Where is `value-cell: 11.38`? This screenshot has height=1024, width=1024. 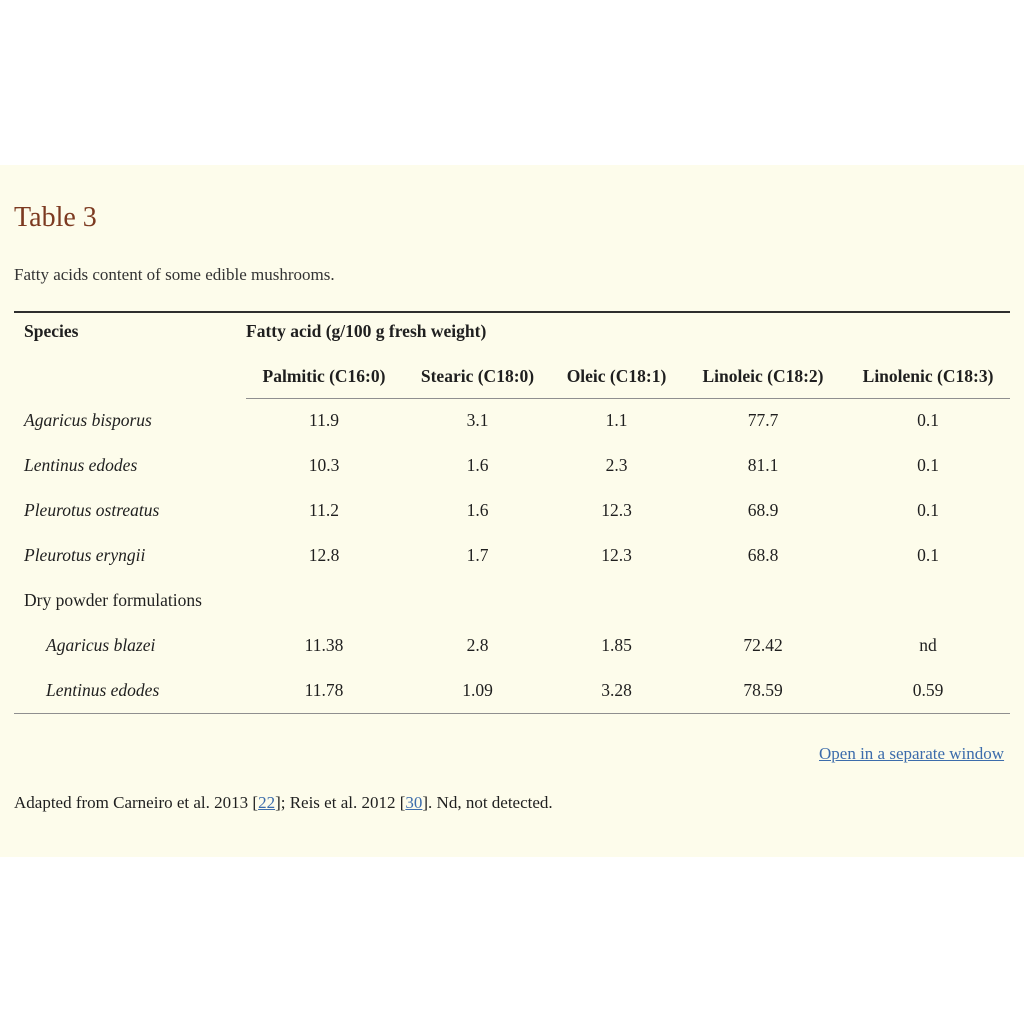
value-cell: 11.38 is located at coordinates (324, 645).